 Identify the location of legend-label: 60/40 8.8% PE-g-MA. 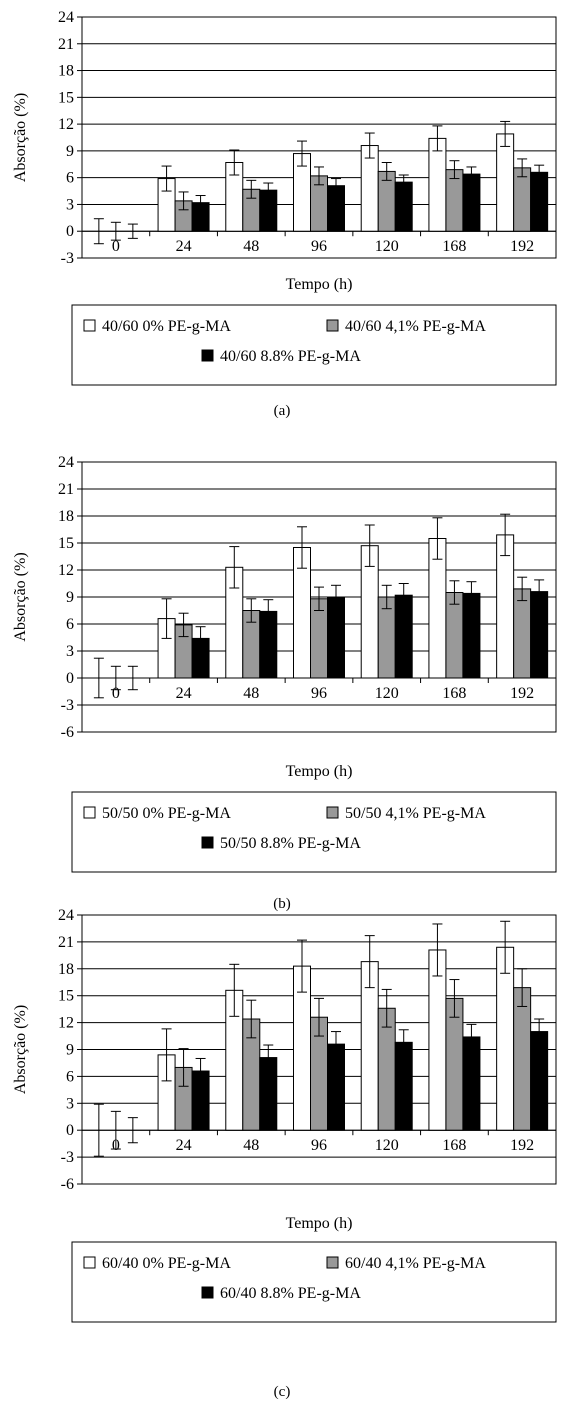
(290, 1293).